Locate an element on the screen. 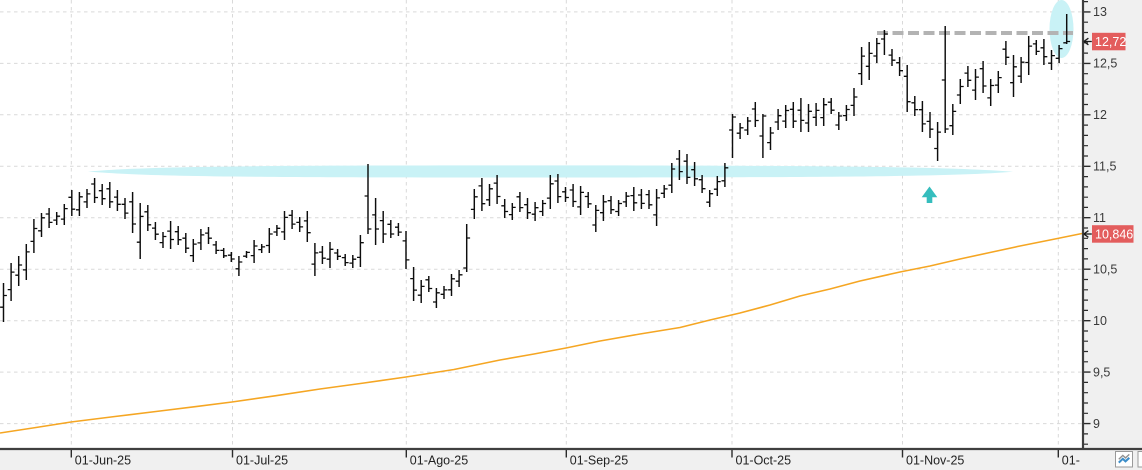 The height and width of the screenshot is (470, 1142). svg-text: 10 is located at coordinates (1100, 321).